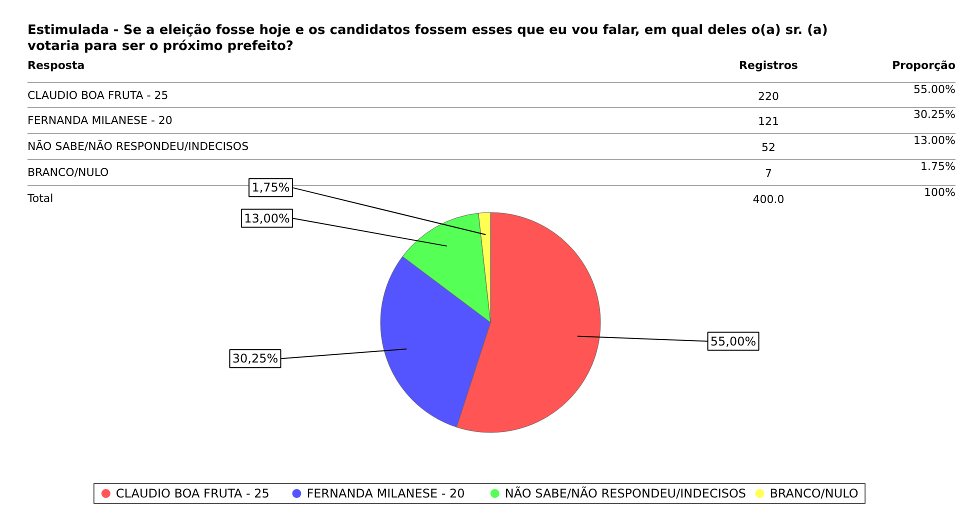 Image resolution: width=962 pixels, height=510 pixels. What do you see at coordinates (271, 187) in the screenshot?
I see `data-label: 1,75%` at bounding box center [271, 187].